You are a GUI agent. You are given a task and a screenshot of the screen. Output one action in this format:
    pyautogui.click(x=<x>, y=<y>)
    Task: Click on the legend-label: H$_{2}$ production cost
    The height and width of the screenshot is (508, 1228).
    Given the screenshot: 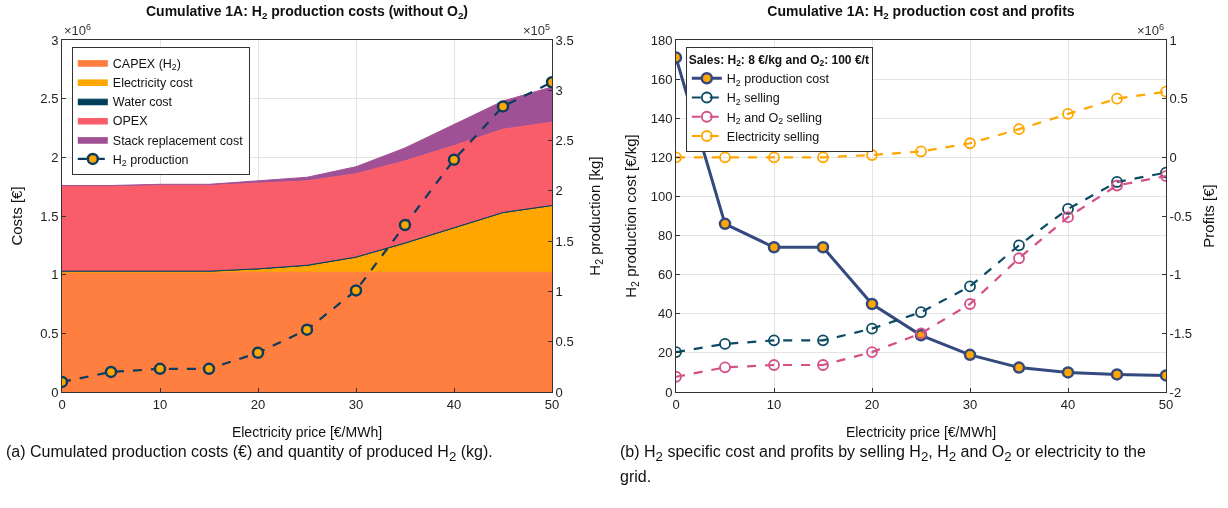 What is the action you would take?
    pyautogui.click(x=778, y=80)
    